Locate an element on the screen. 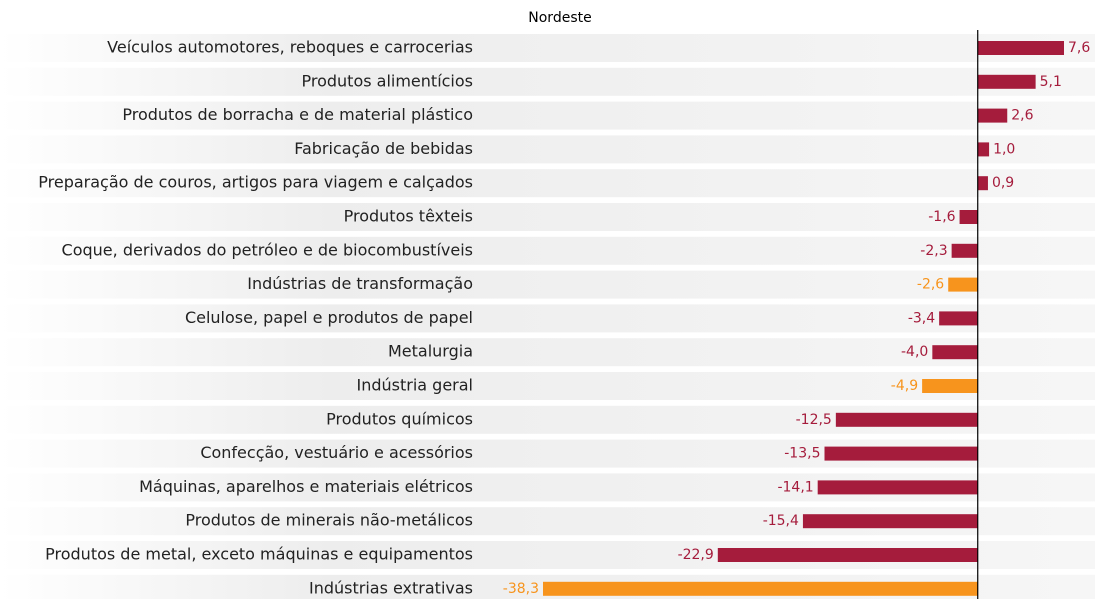 This screenshot has width=1095, height=599. value-label: 1,0 is located at coordinates (1004, 149).